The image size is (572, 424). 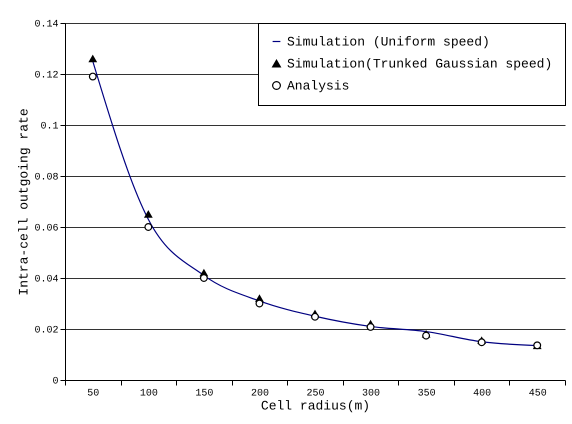 I want to click on x-tick-label: 300, so click(x=371, y=394).